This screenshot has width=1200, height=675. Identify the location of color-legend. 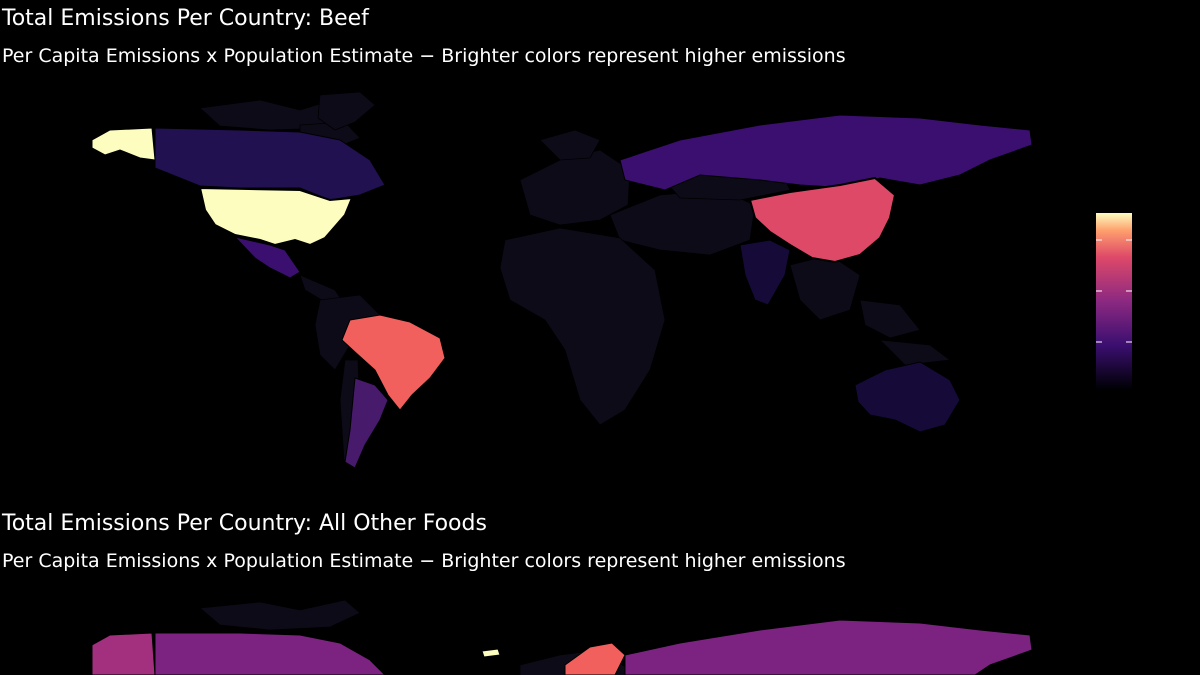
(1114, 301).